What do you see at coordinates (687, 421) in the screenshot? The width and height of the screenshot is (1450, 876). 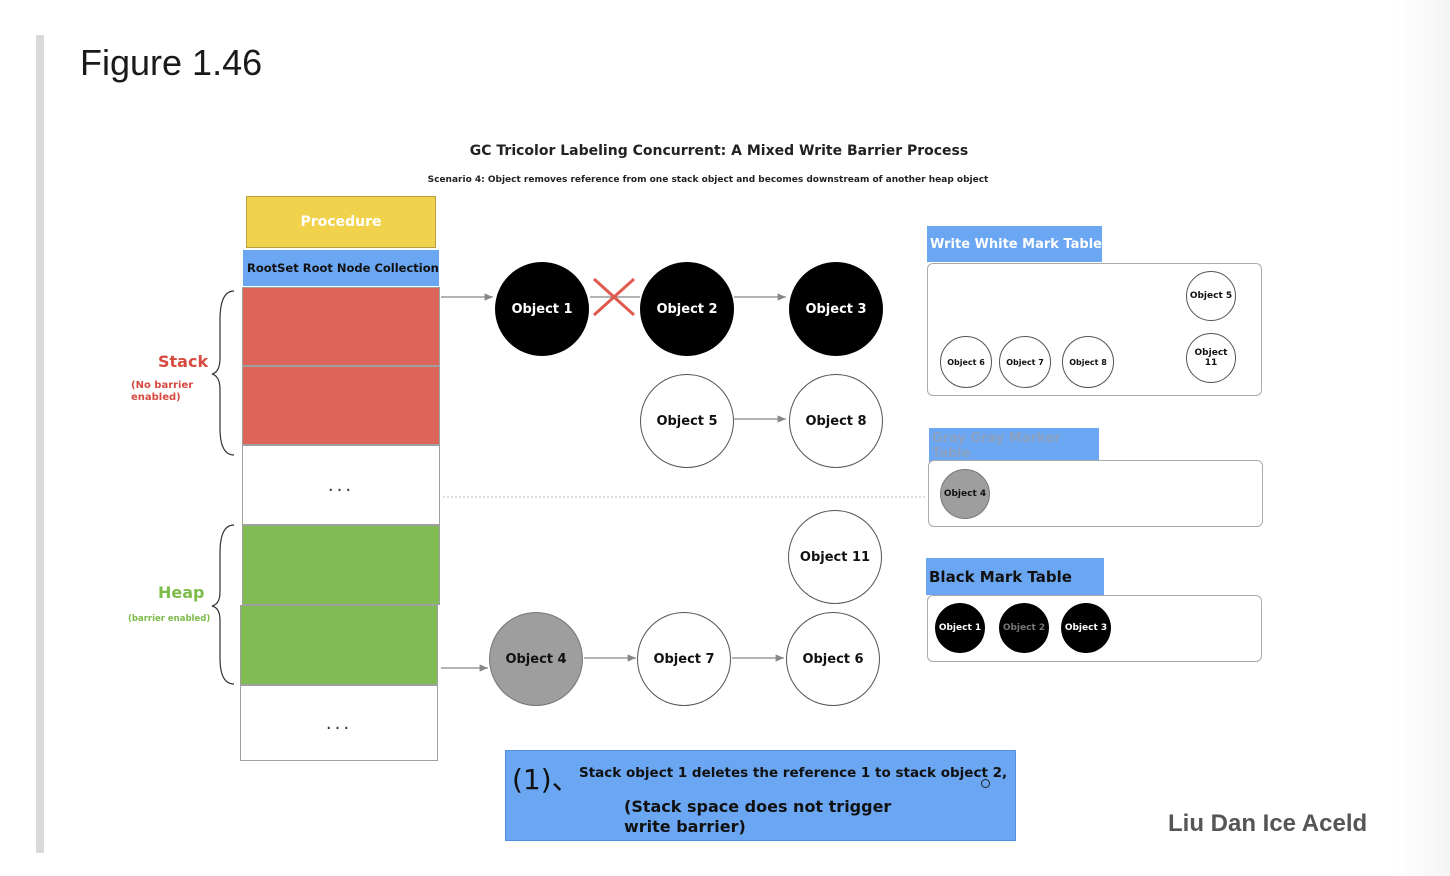 I see `object-5-node: Object 5` at bounding box center [687, 421].